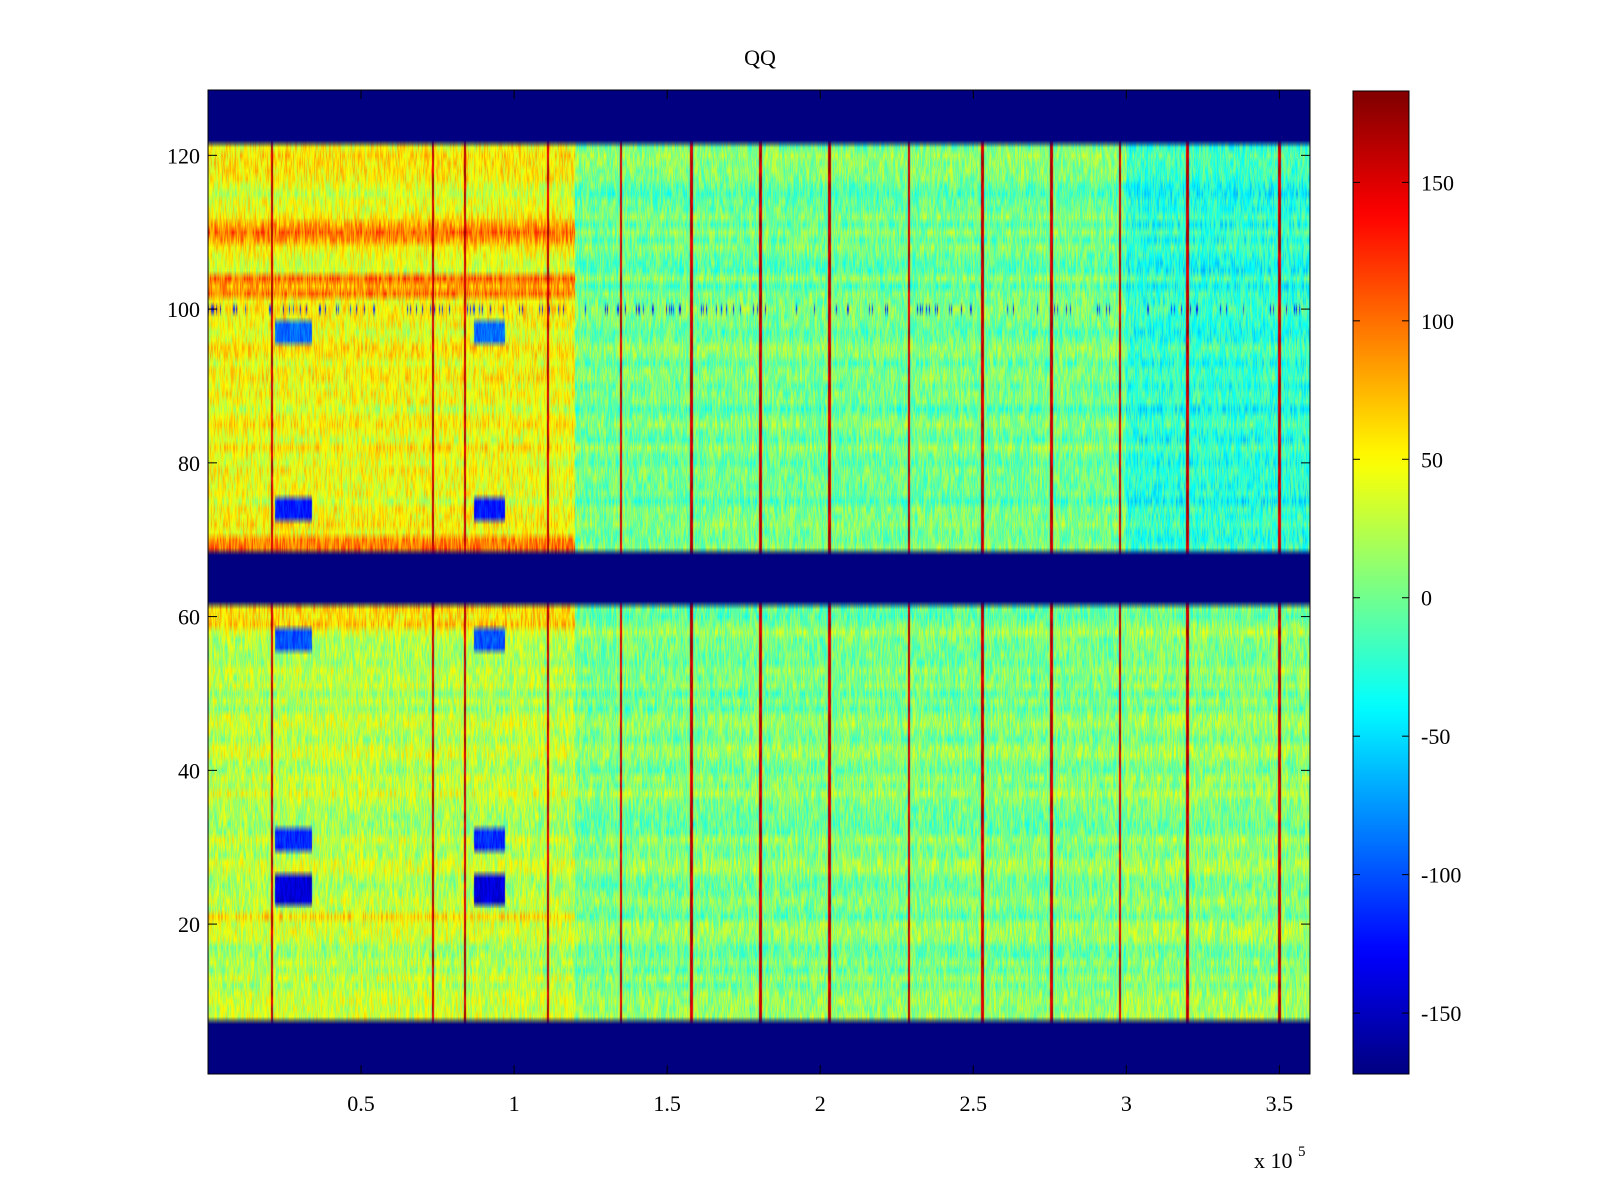  What do you see at coordinates (1432, 459) in the screenshot?
I see `colorbar-tick-label: 50` at bounding box center [1432, 459].